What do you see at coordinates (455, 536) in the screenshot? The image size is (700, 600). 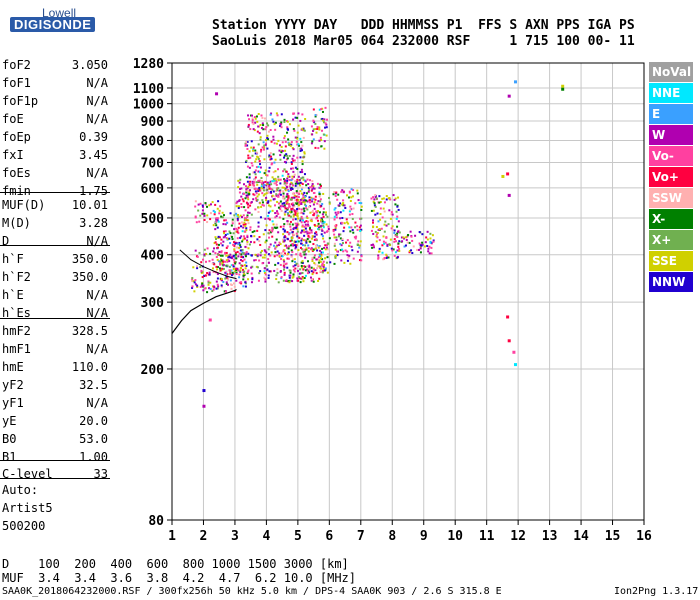 I see `x-tick-label: 10` at bounding box center [455, 536].